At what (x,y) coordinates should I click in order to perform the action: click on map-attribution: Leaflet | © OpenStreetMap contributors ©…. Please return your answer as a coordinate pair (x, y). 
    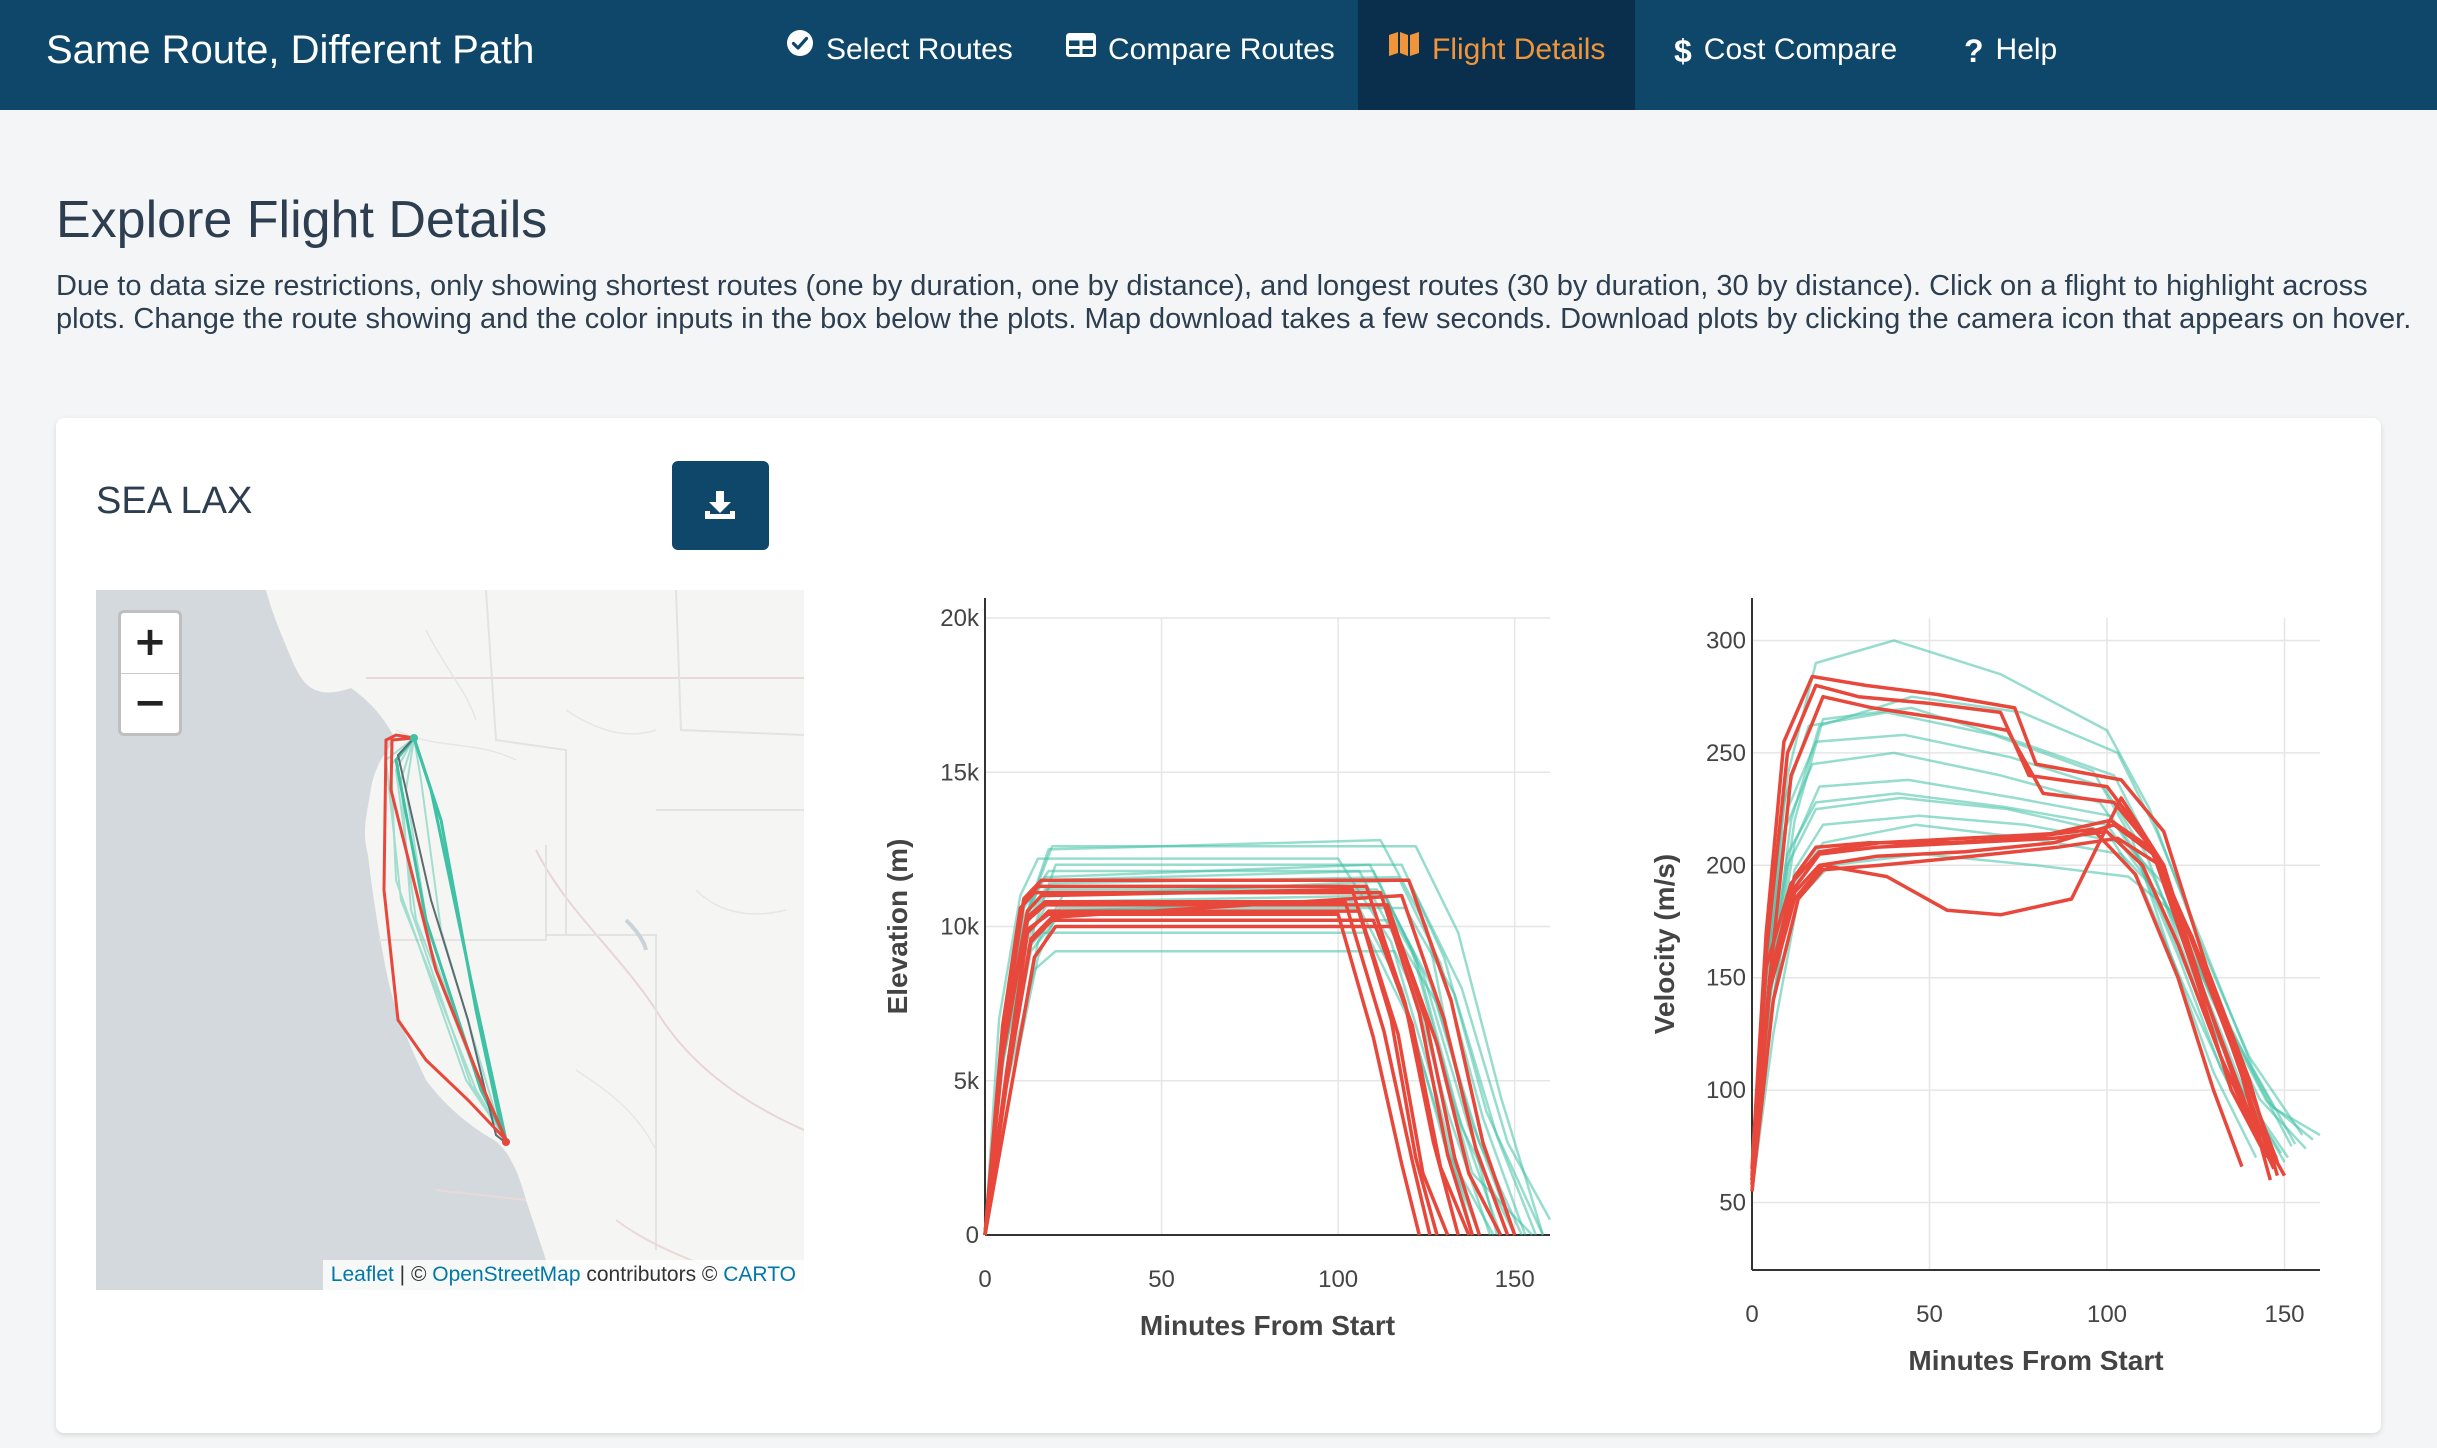
    Looking at the image, I should click on (563, 1275).